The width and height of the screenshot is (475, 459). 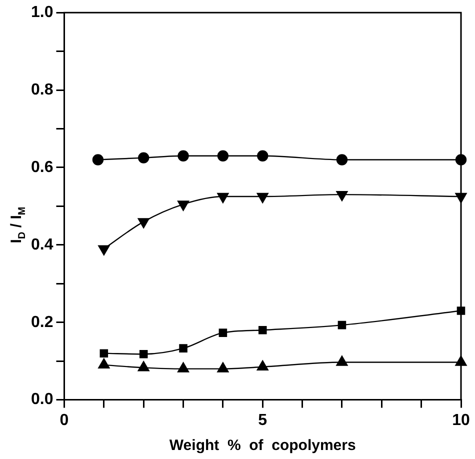 What do you see at coordinates (461, 420) in the screenshot?
I see `x-tick-label: 10` at bounding box center [461, 420].